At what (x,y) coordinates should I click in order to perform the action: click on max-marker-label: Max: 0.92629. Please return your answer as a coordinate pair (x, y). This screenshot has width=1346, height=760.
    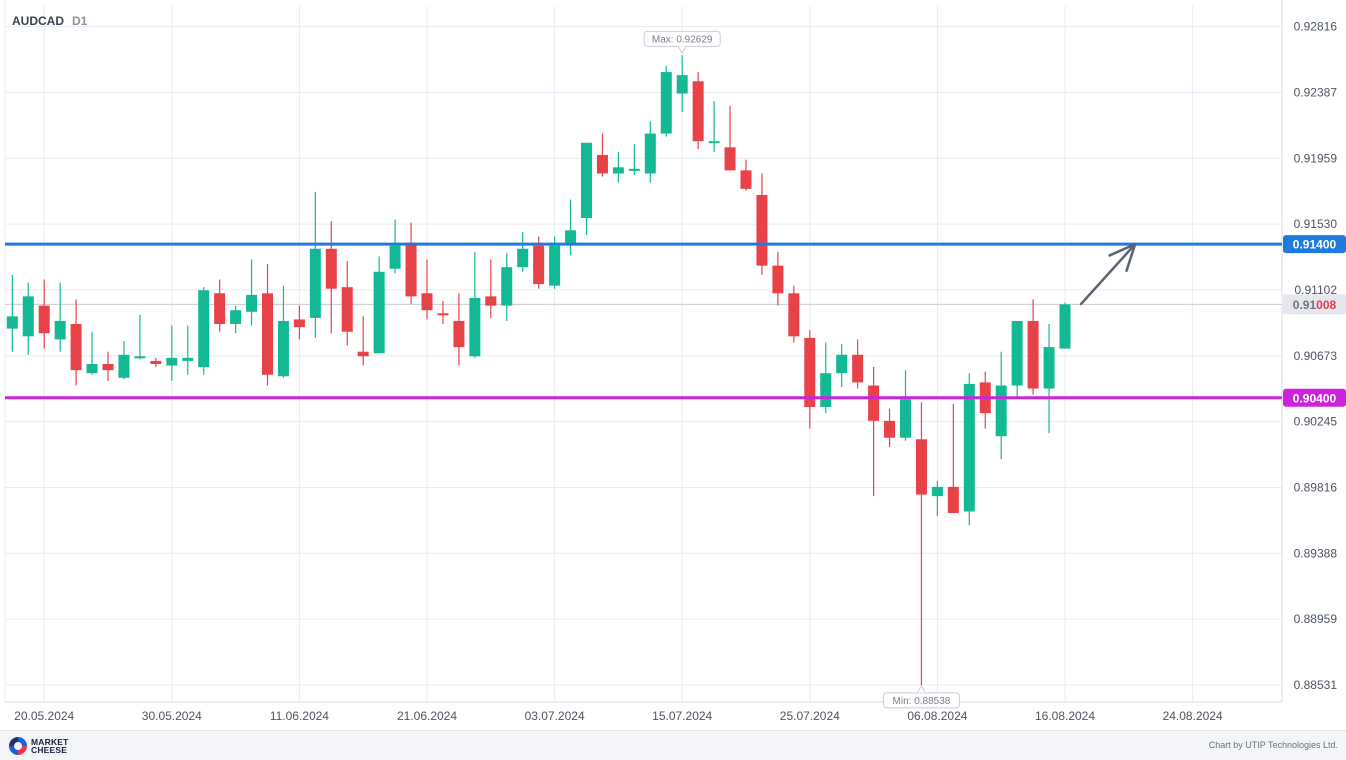
    Looking at the image, I should click on (682, 39).